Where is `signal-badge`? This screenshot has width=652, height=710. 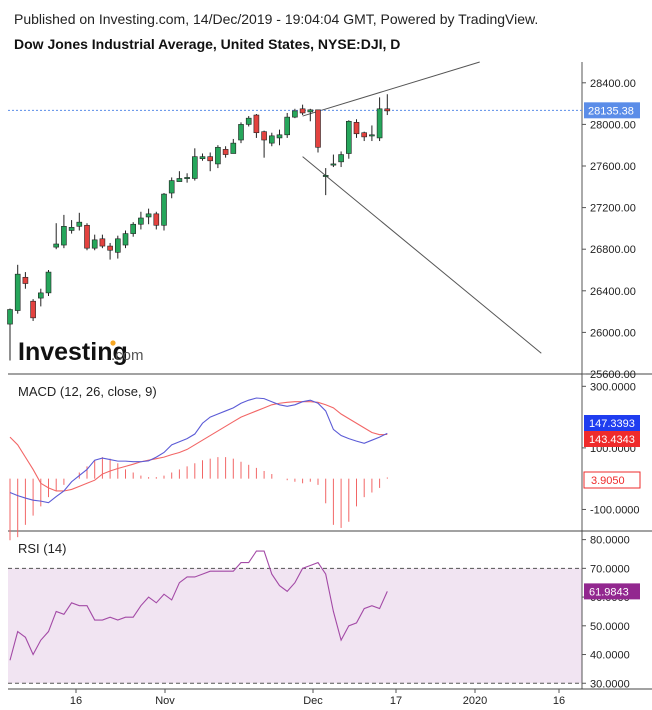 signal-badge is located at coordinates (612, 439).